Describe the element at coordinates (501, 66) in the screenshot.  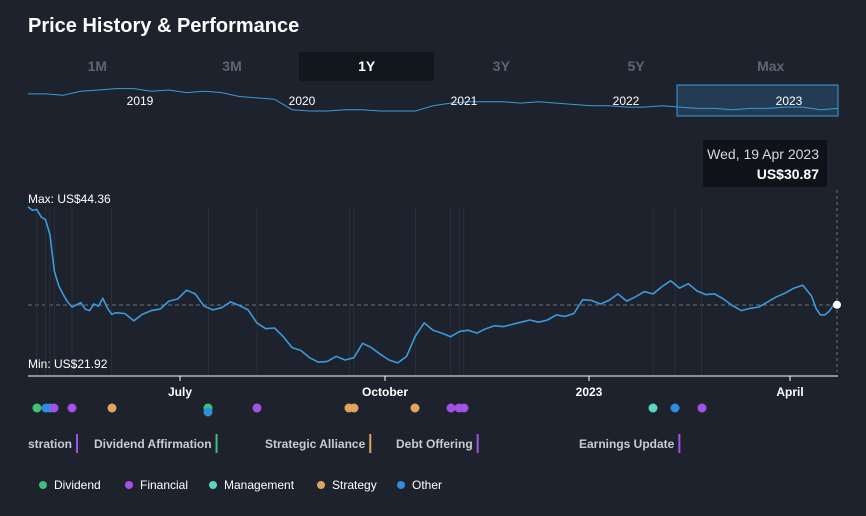
I see `tab-3y: 3Y` at that location.